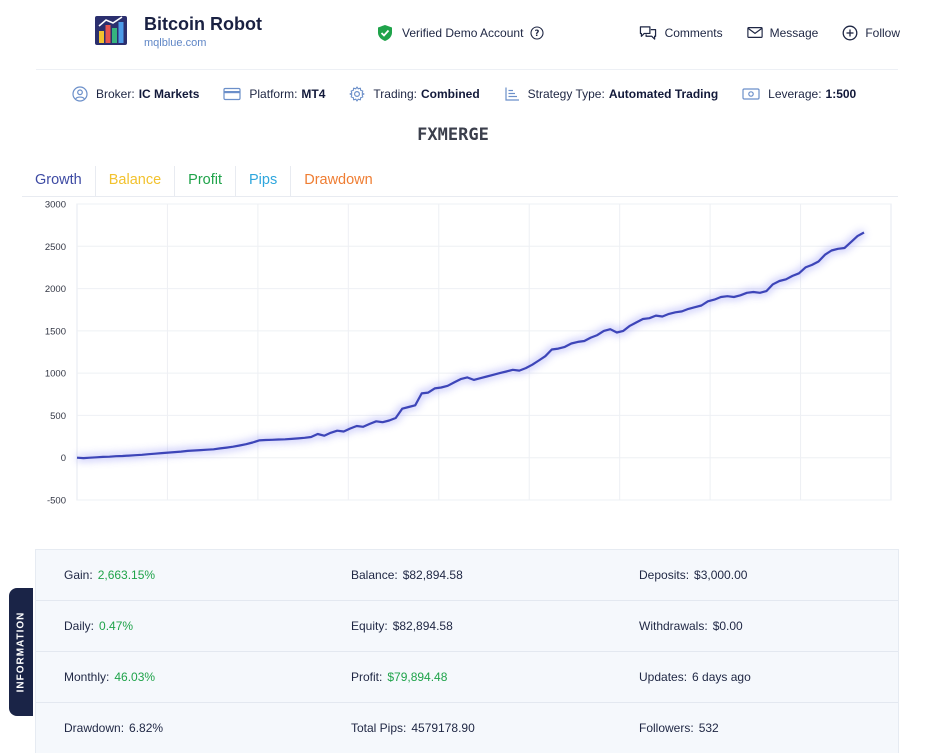 Image resolution: width=934 pixels, height=753 pixels. What do you see at coordinates (379, 728) in the screenshot?
I see `total-pips-label: Total Pips:` at bounding box center [379, 728].